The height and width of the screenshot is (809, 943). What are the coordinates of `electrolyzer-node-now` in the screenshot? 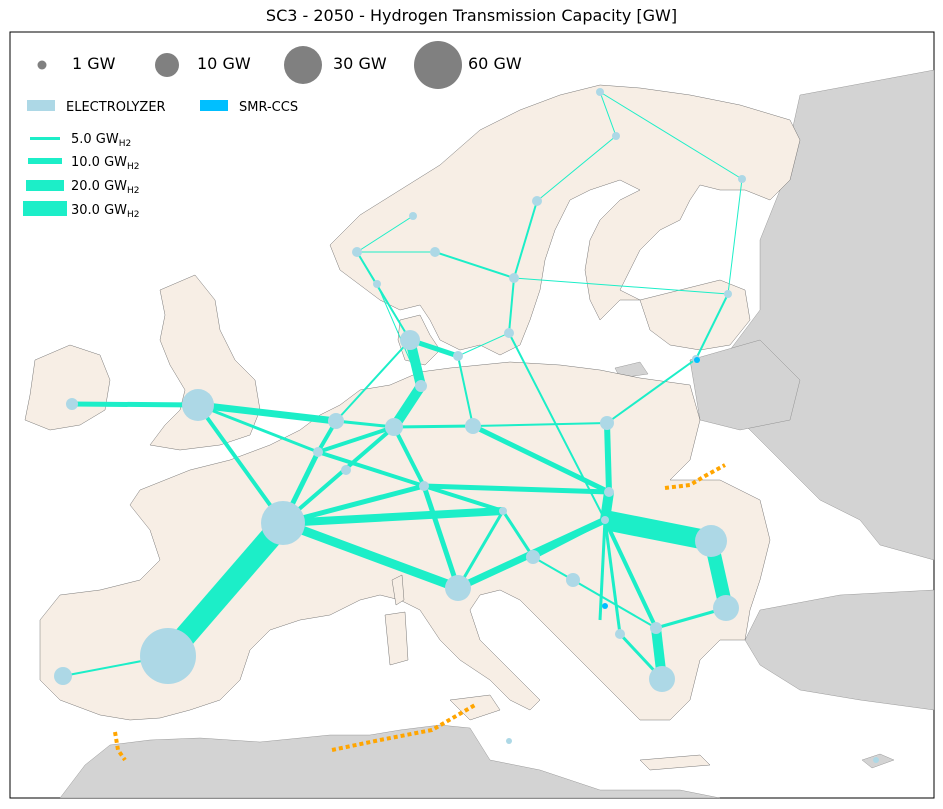 It's located at (357, 252).